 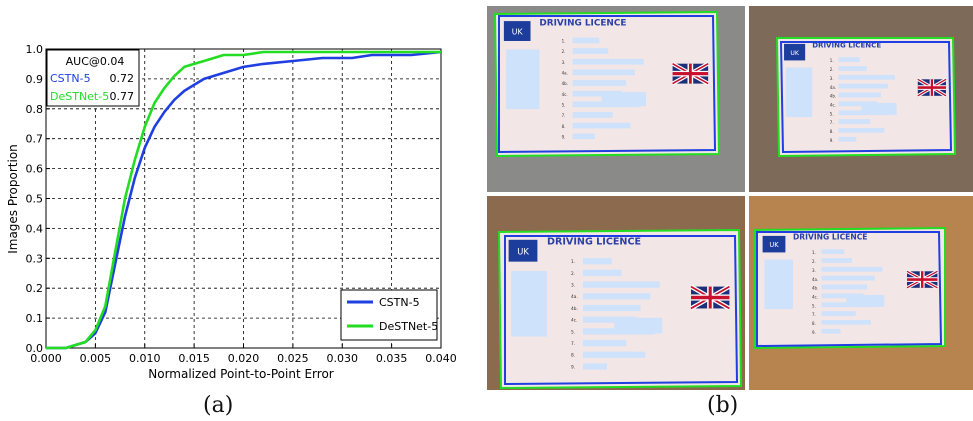 I want to click on uk-badge: UK, so click(x=518, y=32).